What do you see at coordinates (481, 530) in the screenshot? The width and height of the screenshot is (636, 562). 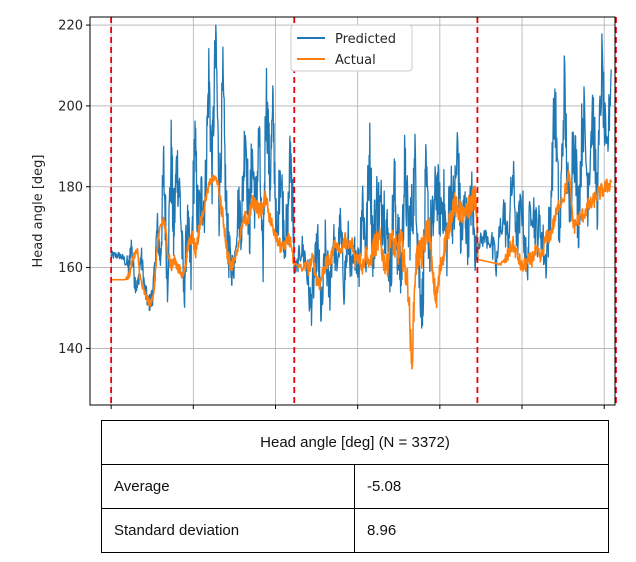 I see `stats-value-std: 8.96` at bounding box center [481, 530].